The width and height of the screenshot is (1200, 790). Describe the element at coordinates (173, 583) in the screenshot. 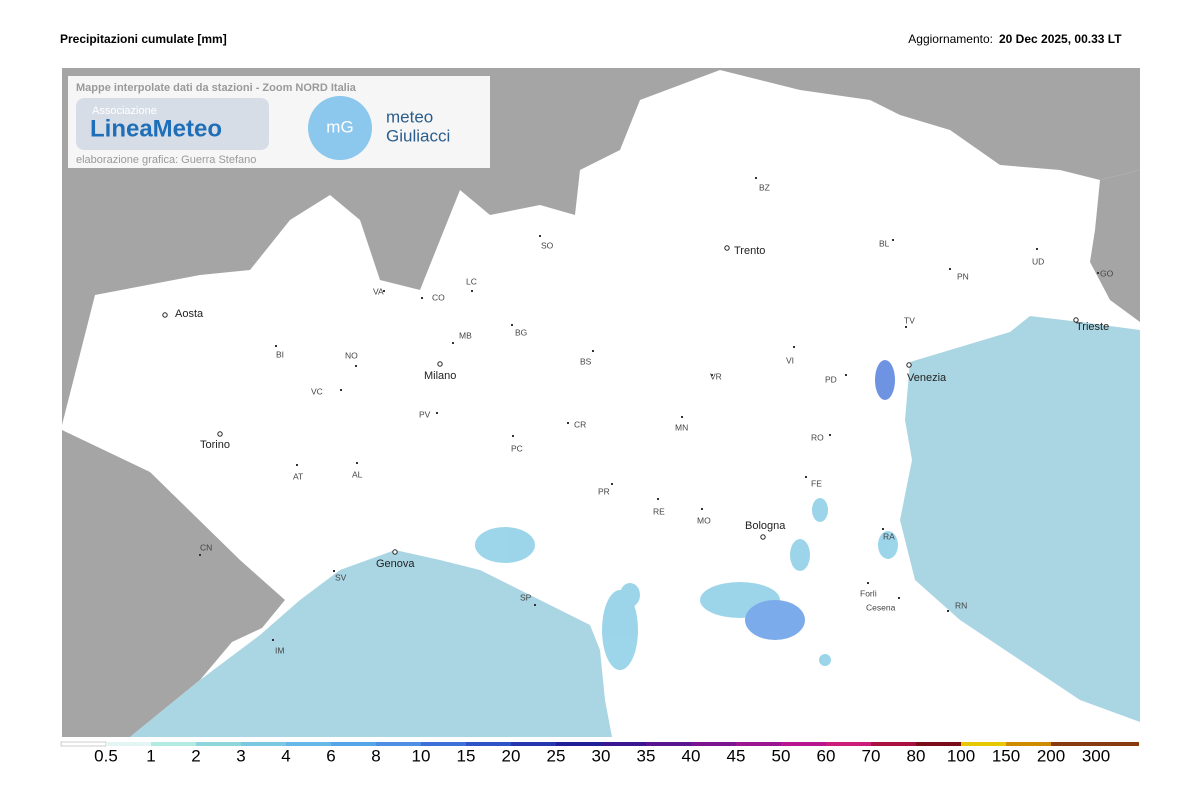

I see `foreign-west` at that location.